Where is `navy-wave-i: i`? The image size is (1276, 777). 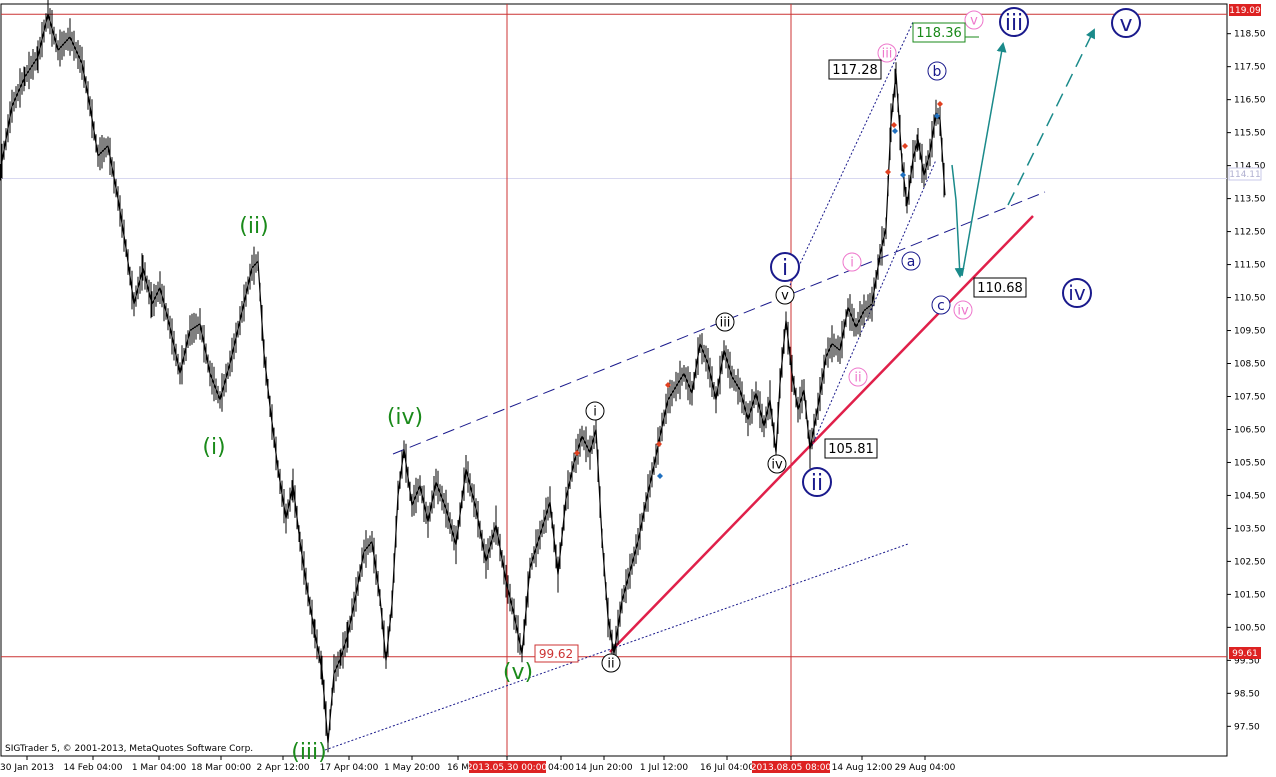 navy-wave-i: i is located at coordinates (785, 268).